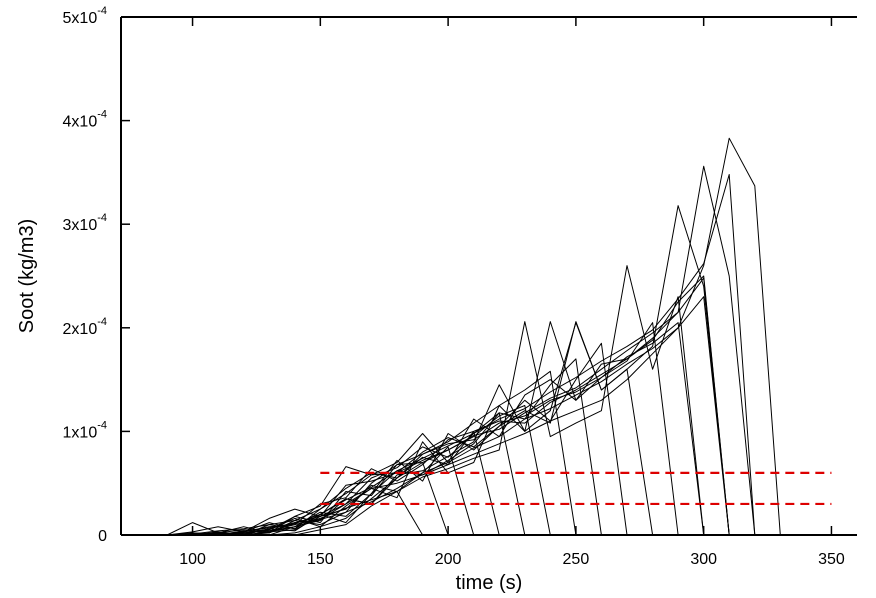 Image resolution: width=876 pixels, height=598 pixels. Describe the element at coordinates (85, 430) in the screenshot. I see `y-tick-label: 1x10⁻⁴` at that location.